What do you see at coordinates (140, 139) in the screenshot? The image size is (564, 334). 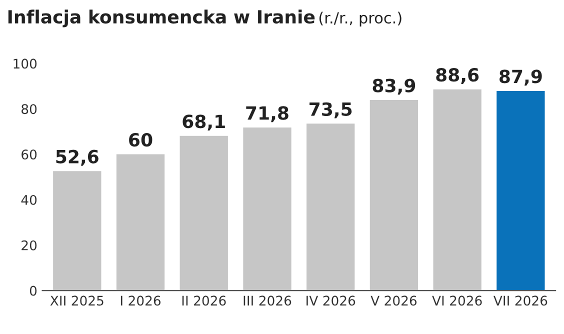 I see `data-label: 60` at bounding box center [140, 139].